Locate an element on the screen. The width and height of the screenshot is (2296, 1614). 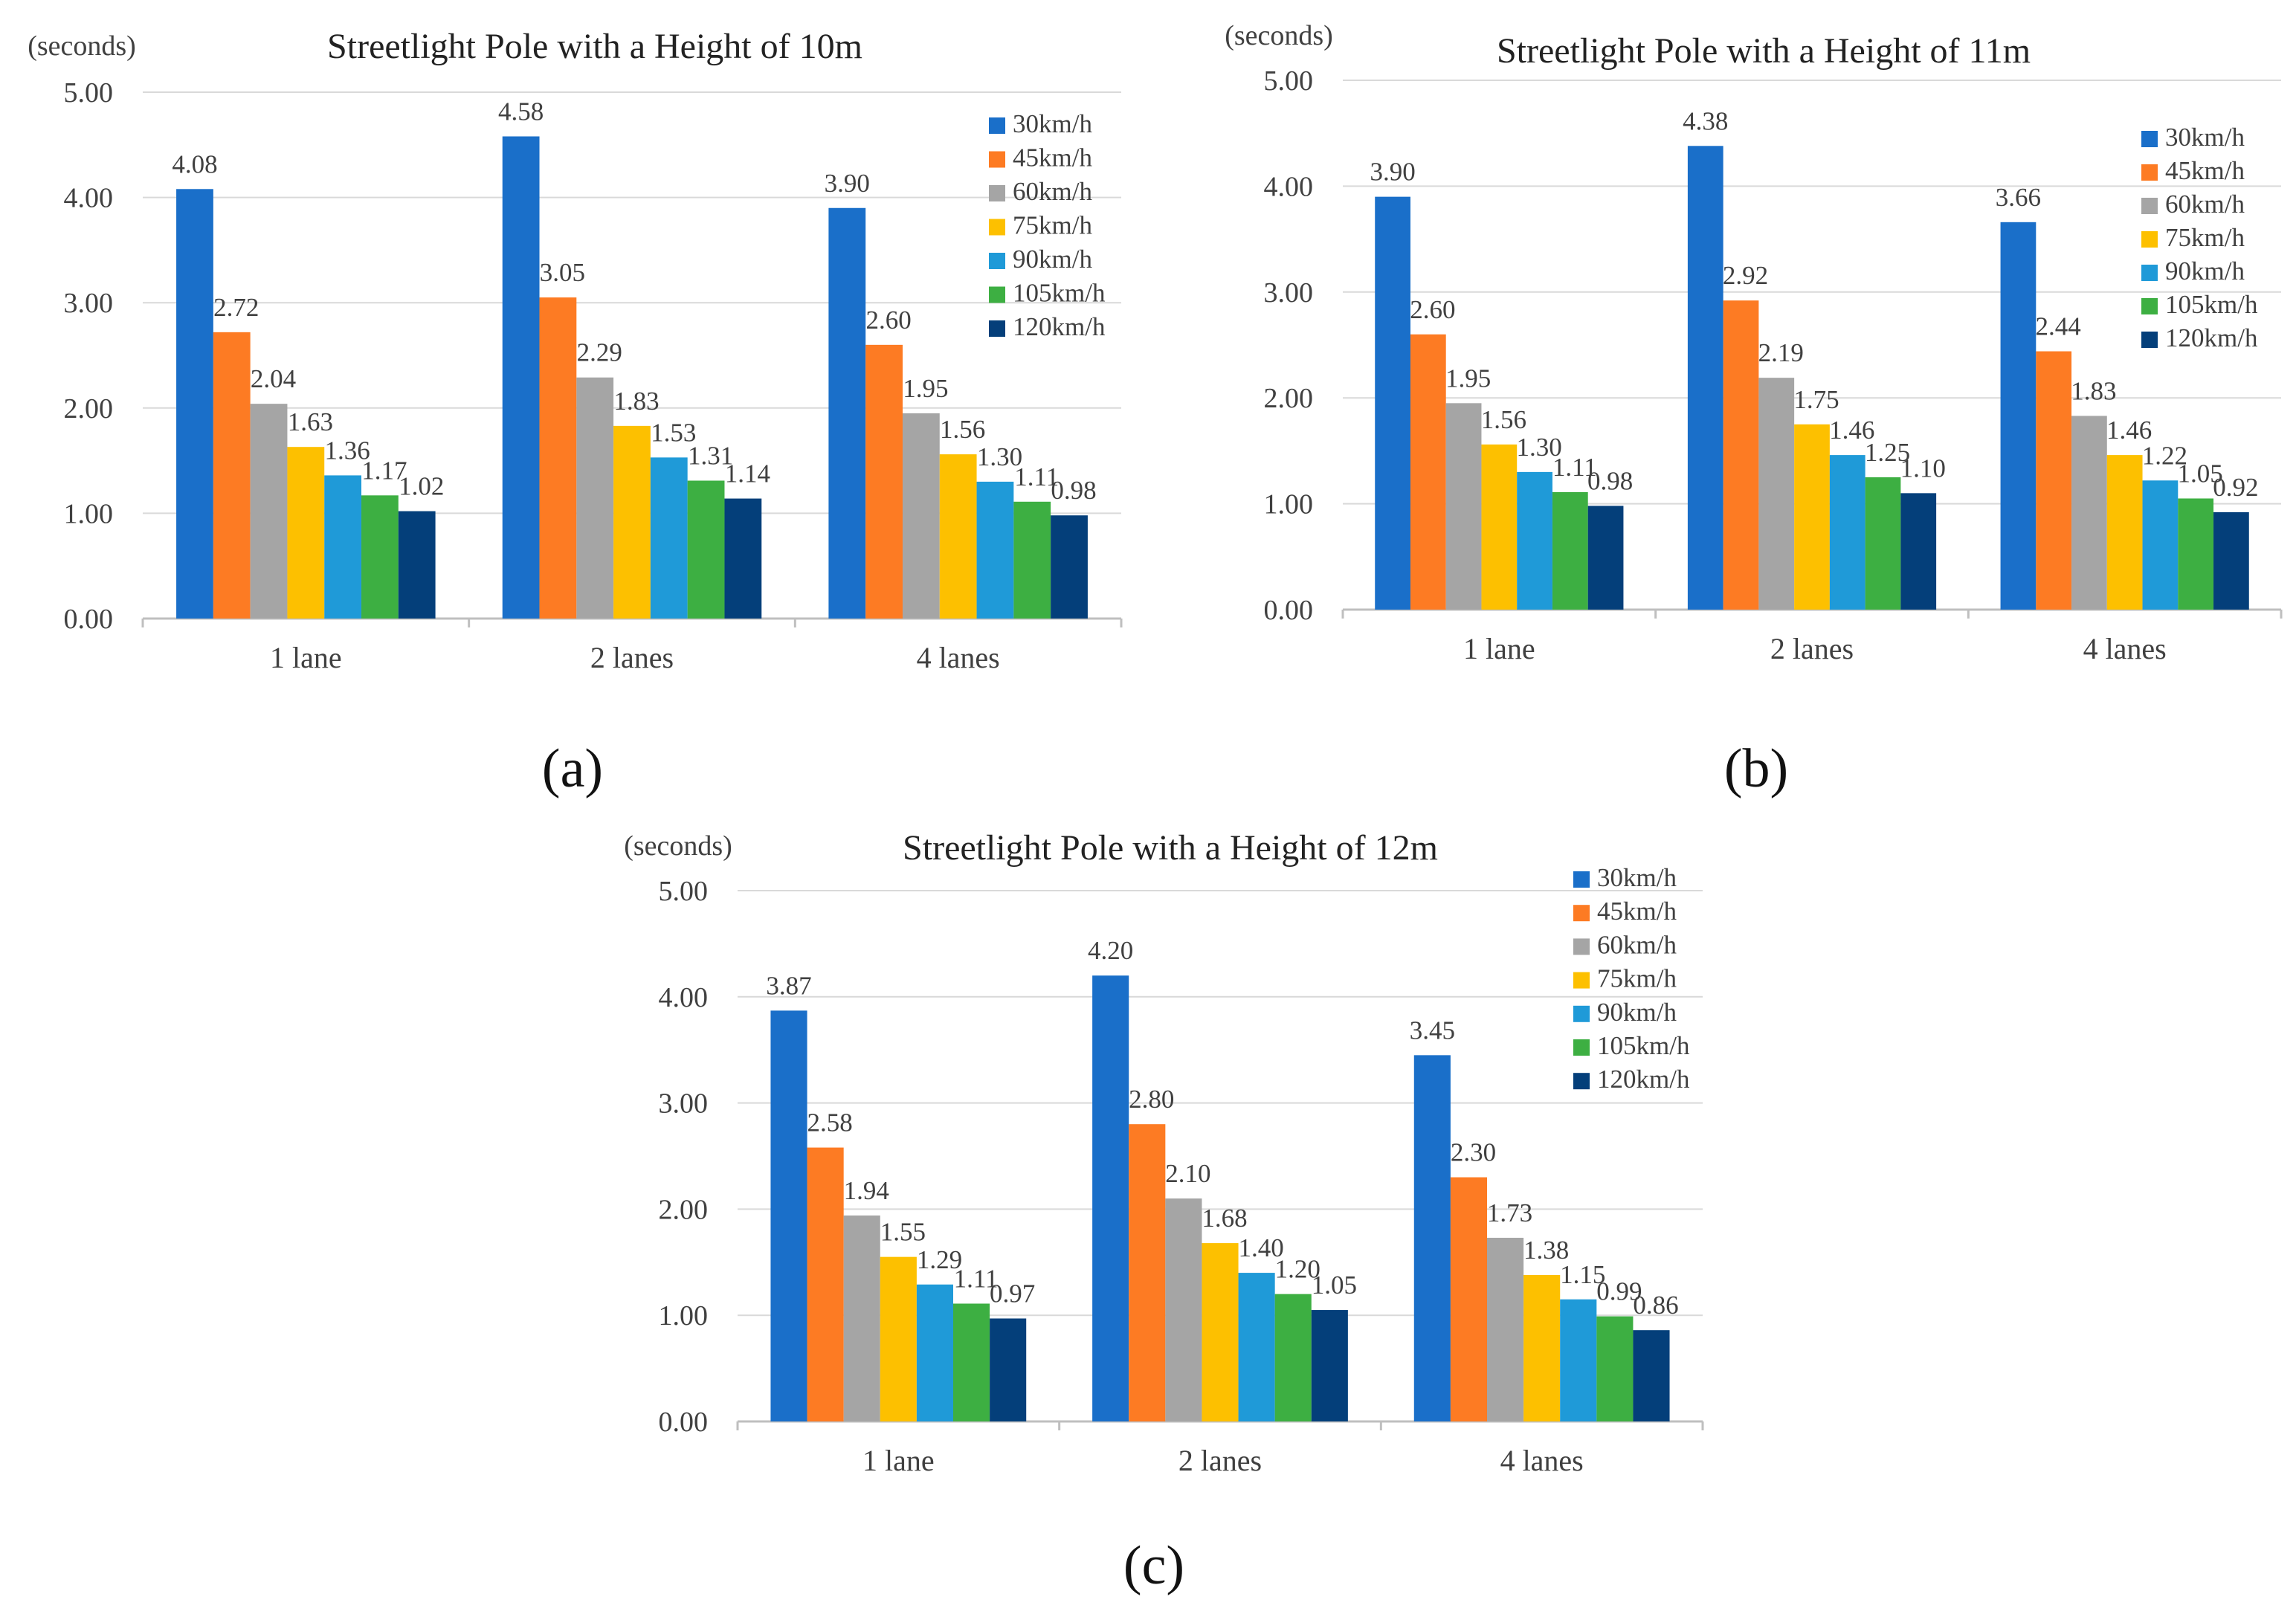
data-label: 2.60 is located at coordinates (888, 320).